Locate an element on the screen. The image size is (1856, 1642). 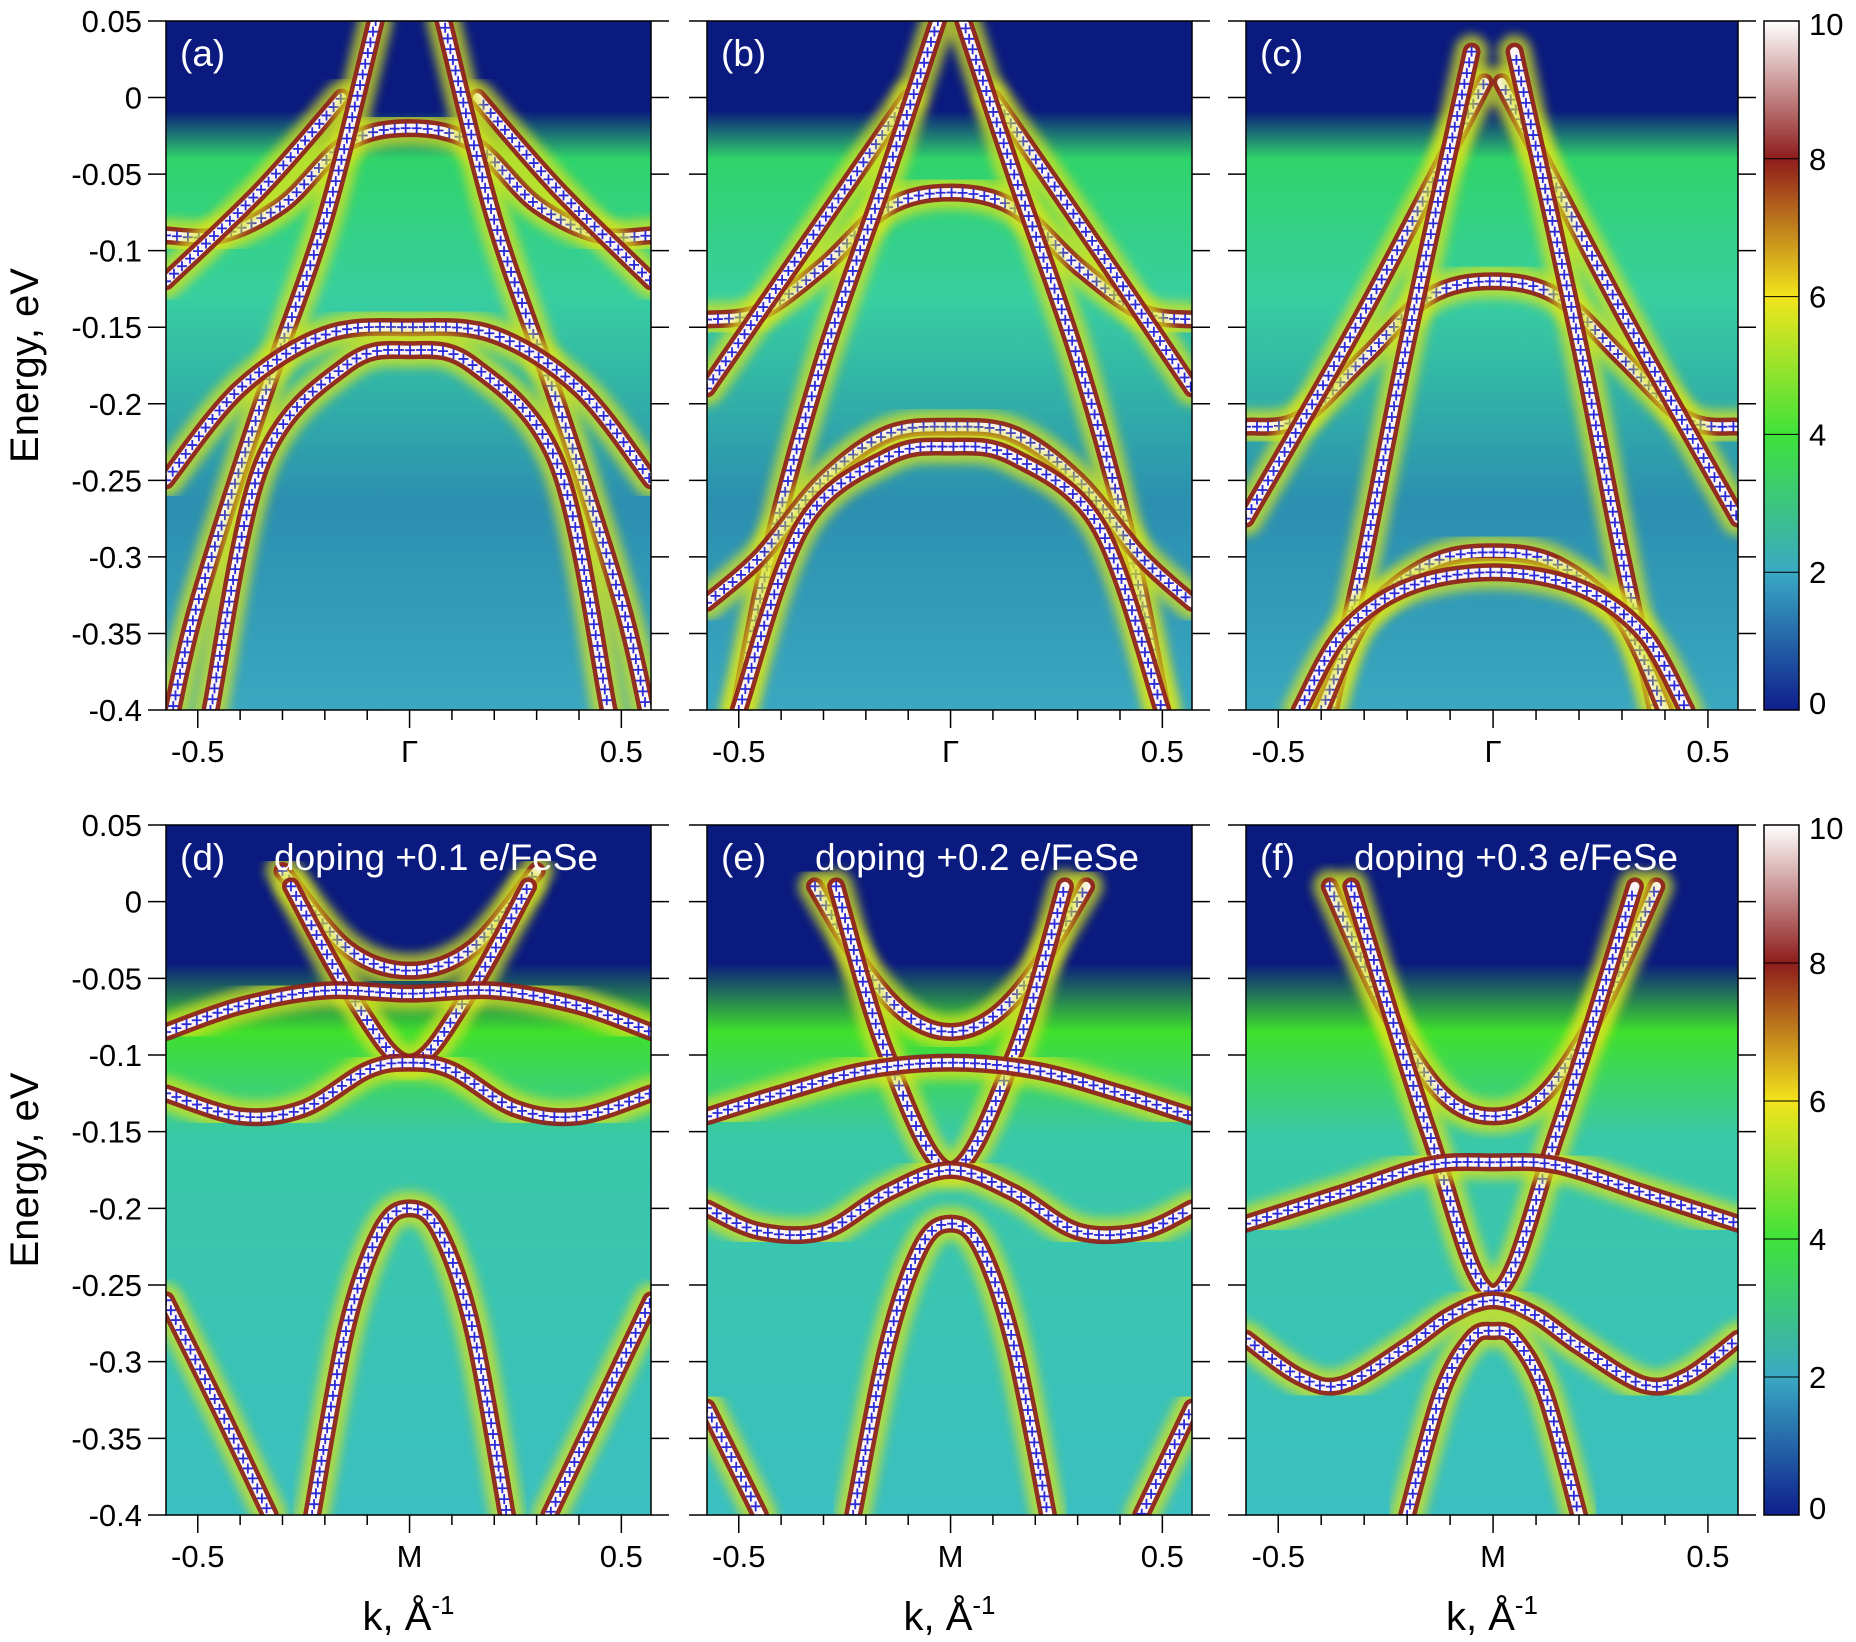
panel-label: (c) is located at coordinates (1281, 53).